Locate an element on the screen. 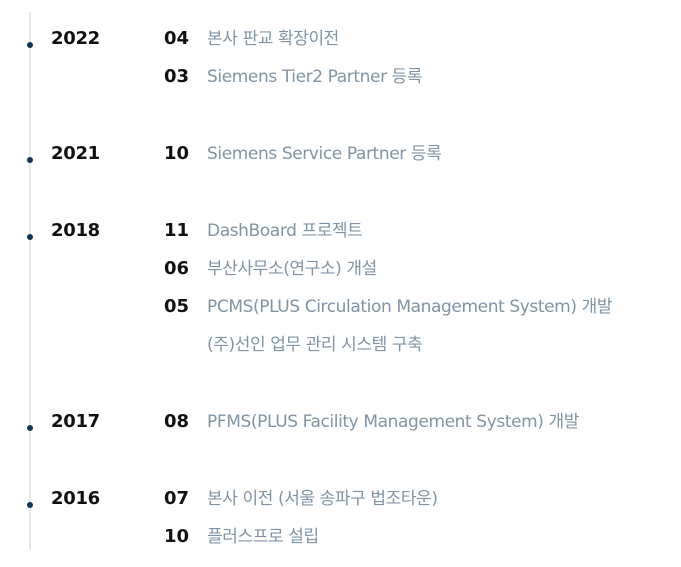  entry-text: 본사 판교 확장이전 is located at coordinates (273, 39).